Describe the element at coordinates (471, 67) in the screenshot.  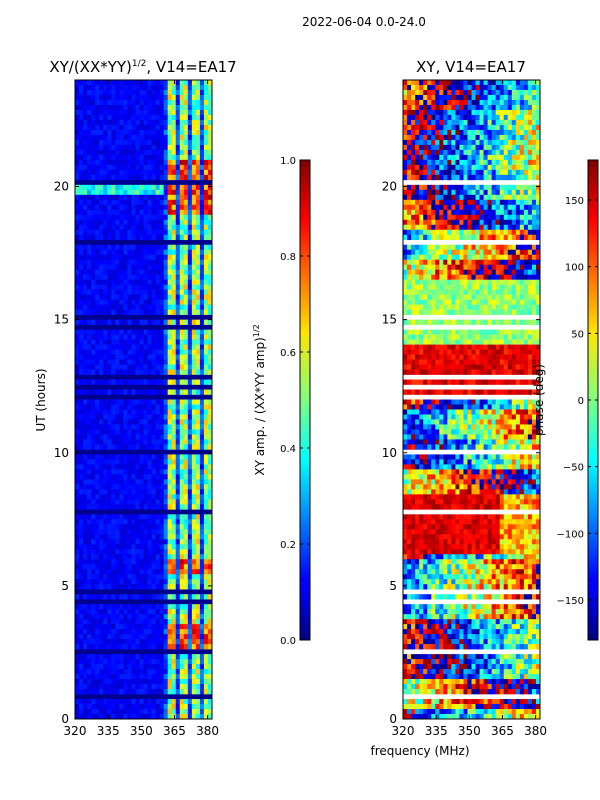
I see `phase-panel-title: XY, V14=EA17` at that location.